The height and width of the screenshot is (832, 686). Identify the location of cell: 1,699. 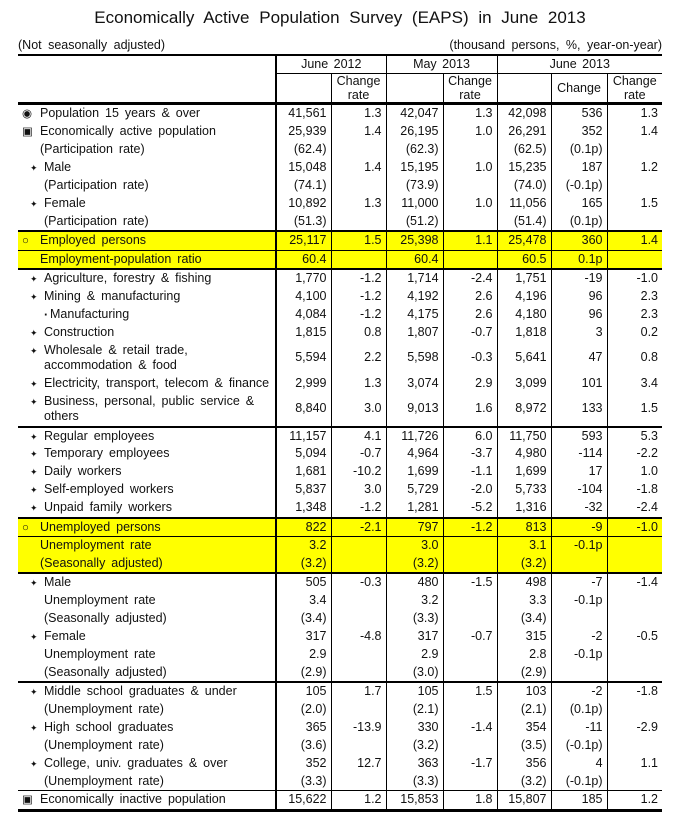
(414, 472).